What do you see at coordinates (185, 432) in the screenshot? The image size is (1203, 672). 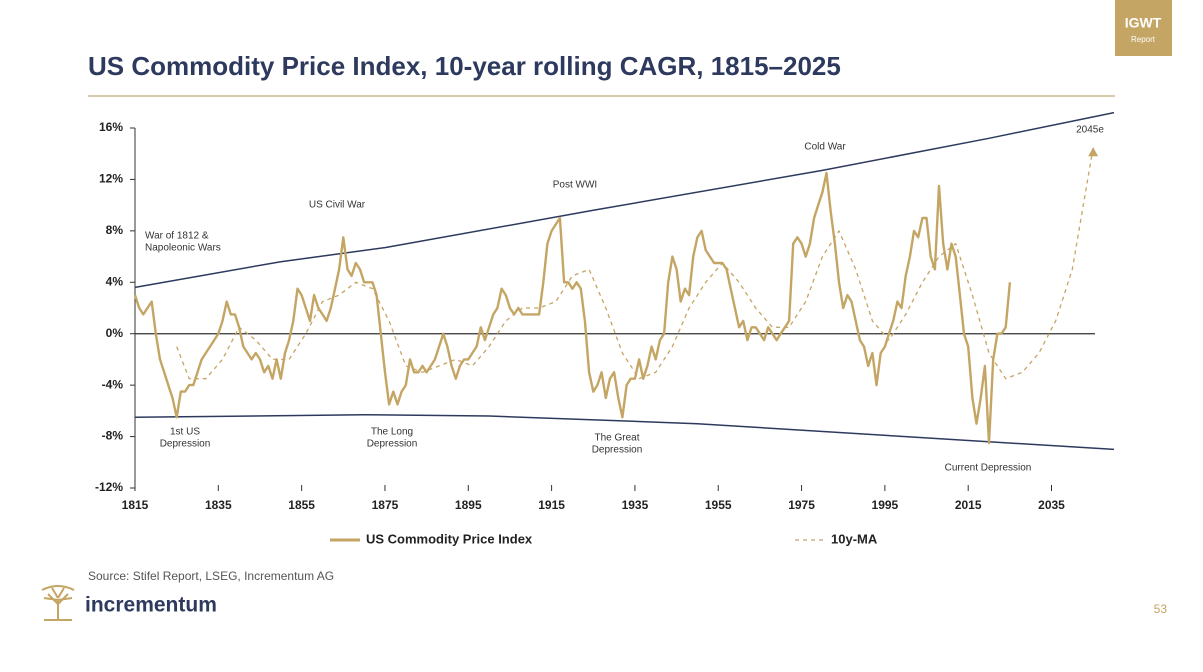 I see `annotation: 1st US` at bounding box center [185, 432].